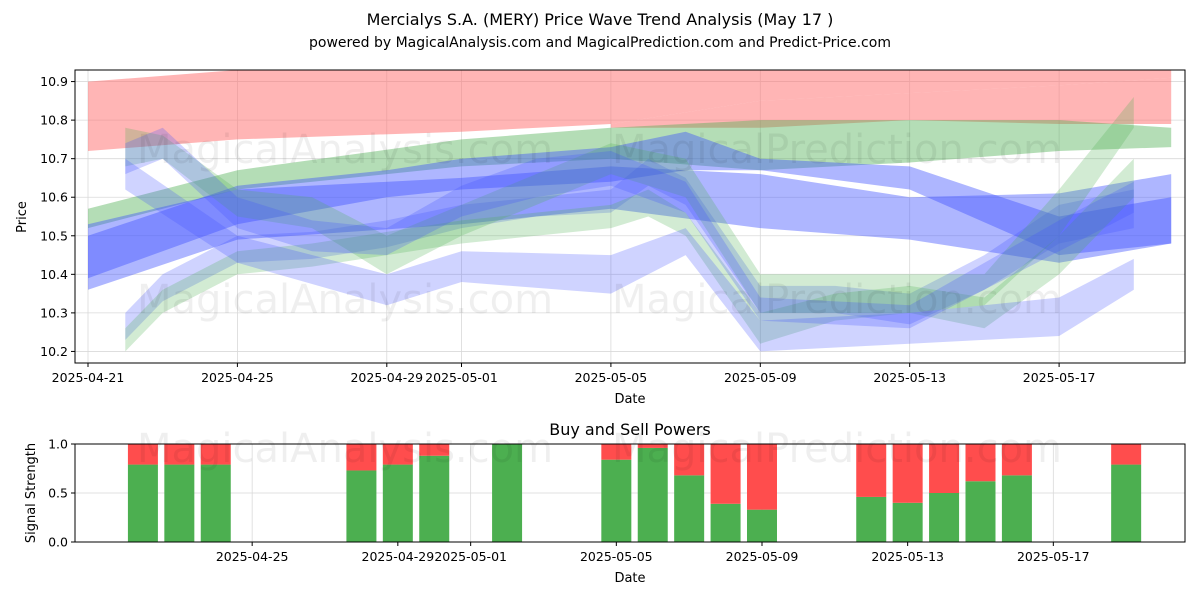 Image resolution: width=1200 pixels, height=600 pixels. Describe the element at coordinates (762, 556) in the screenshot. I see `signal-x-tick-label: 2025-05-09` at that location.